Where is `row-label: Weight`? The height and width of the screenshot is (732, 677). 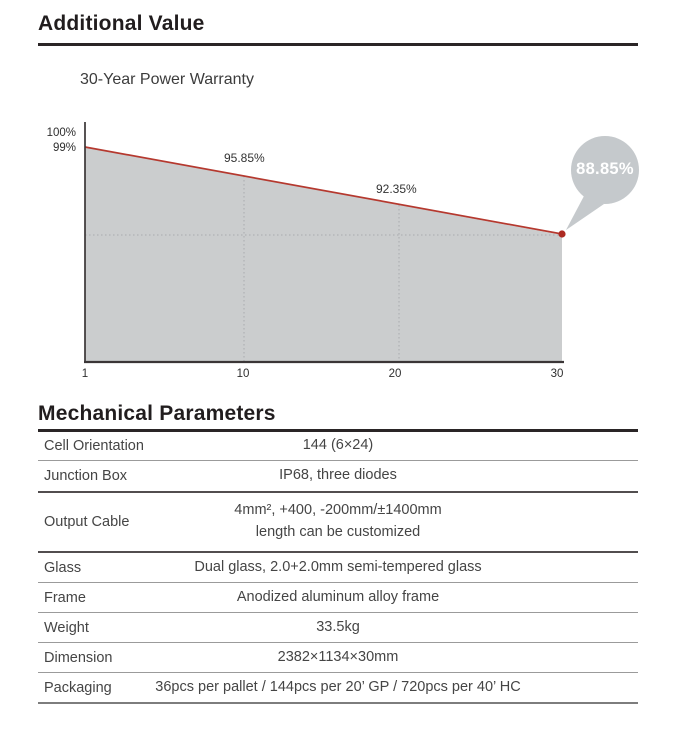 row-label: Weight is located at coordinates (66, 627).